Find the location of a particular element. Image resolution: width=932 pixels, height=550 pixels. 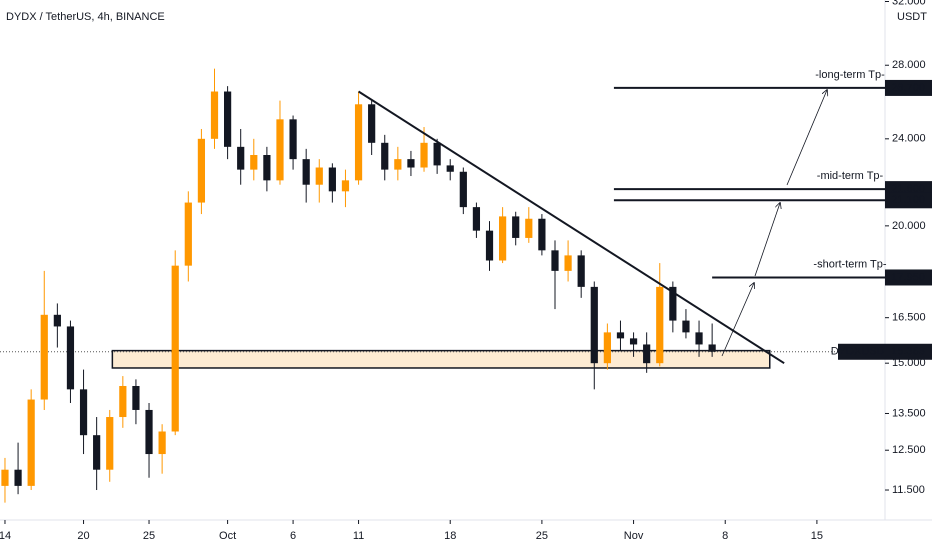

x-tick-label: 6 is located at coordinates (293, 536).